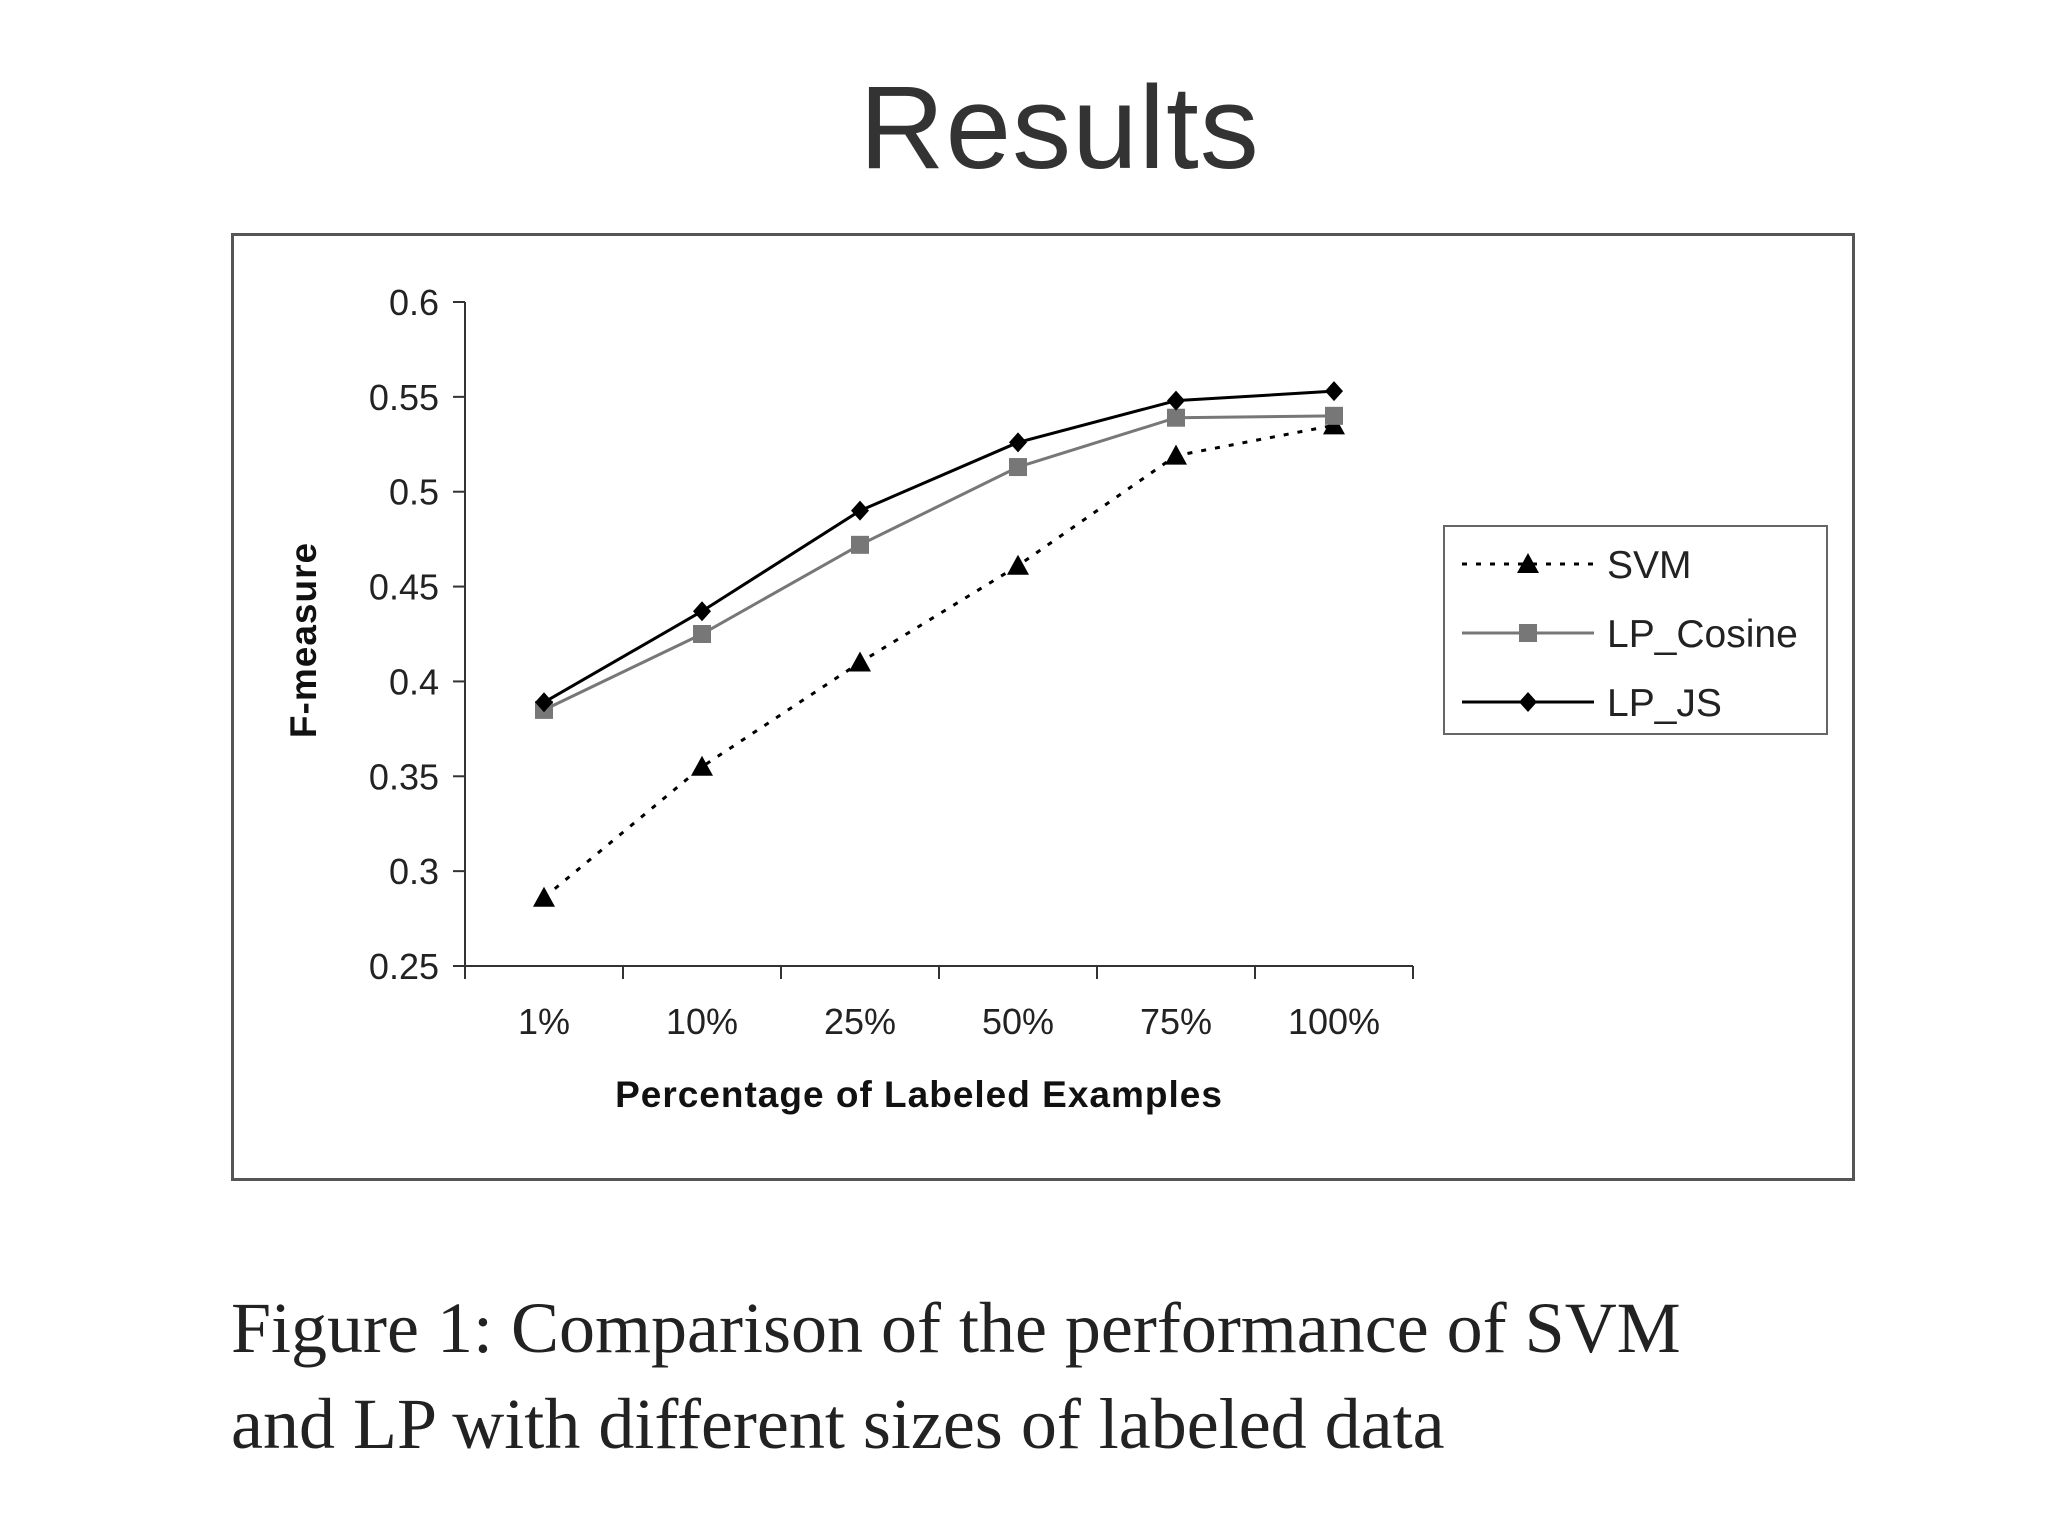 The width and height of the screenshot is (2048, 1535). I want to click on legend-box, so click(1635, 630).